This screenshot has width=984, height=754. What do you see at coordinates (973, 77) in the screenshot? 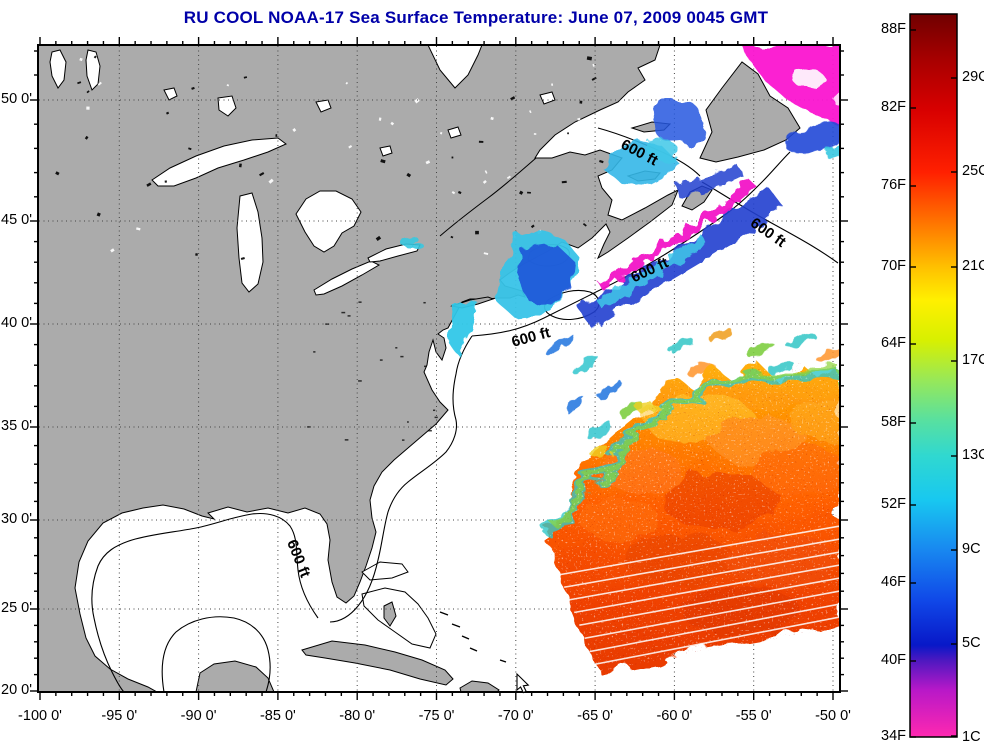
I see `colorbar-c-label: 29C` at bounding box center [973, 77].